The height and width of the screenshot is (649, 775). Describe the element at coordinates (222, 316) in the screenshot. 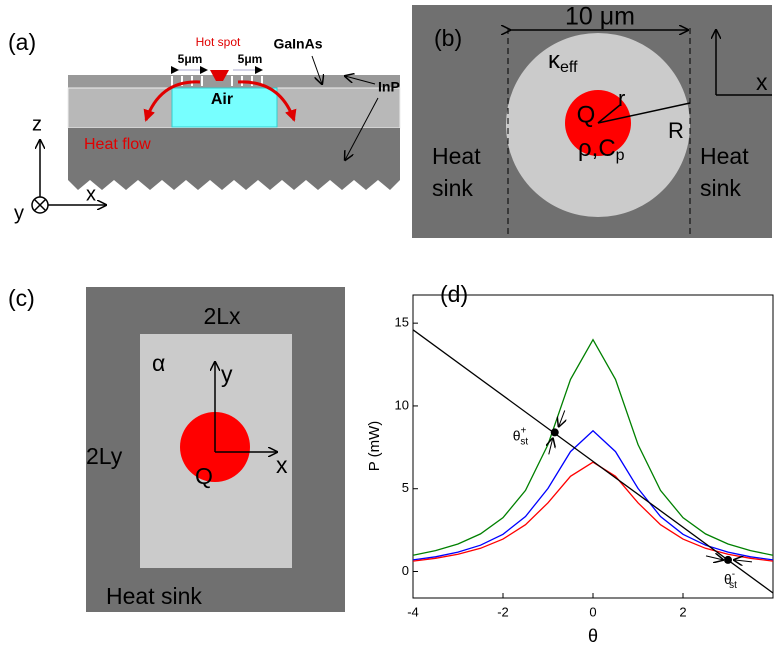

I see `width-label: 2Lx` at that location.